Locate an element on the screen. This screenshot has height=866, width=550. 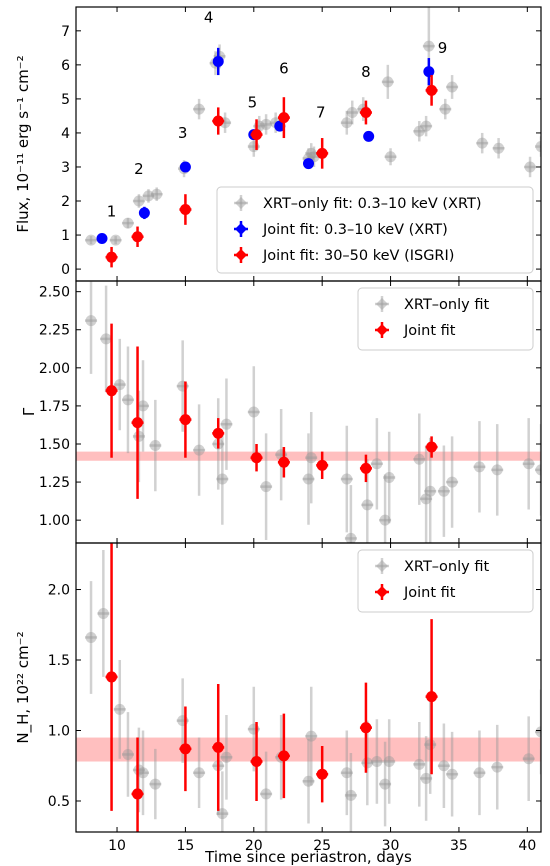
y-tick-label: 2 is located at coordinates (65, 202).